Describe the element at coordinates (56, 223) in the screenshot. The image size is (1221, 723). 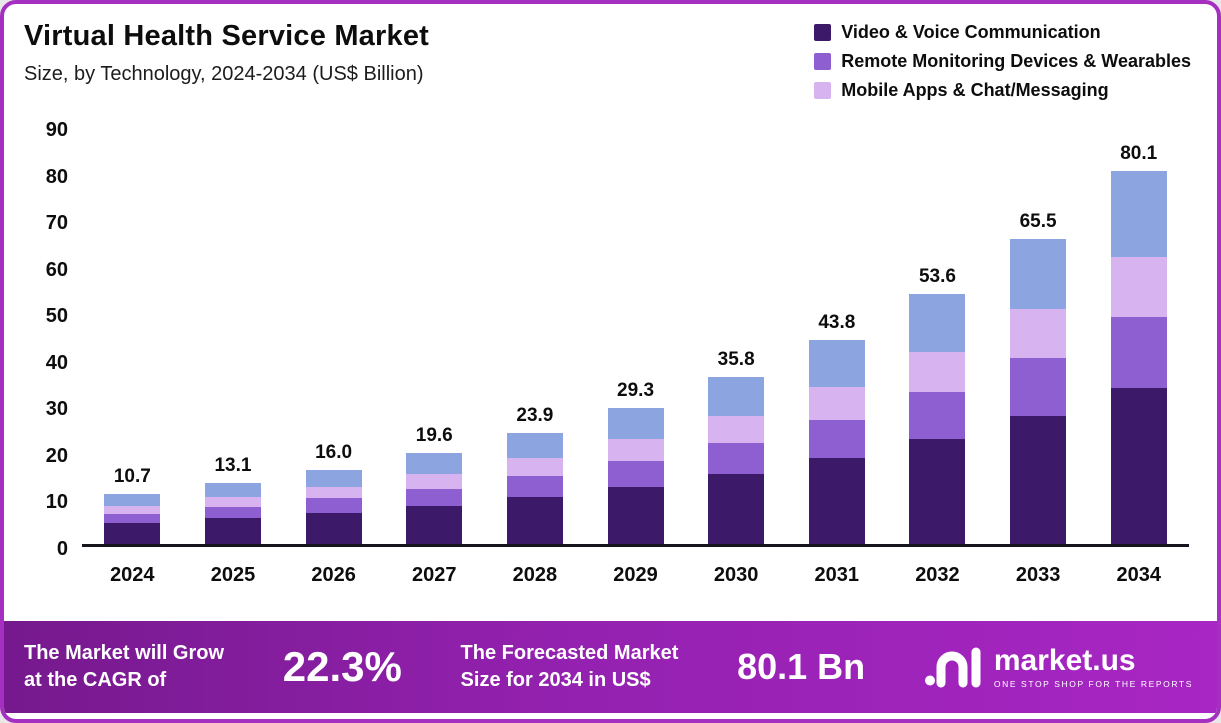
I see `y-tick-label: 70` at that location.